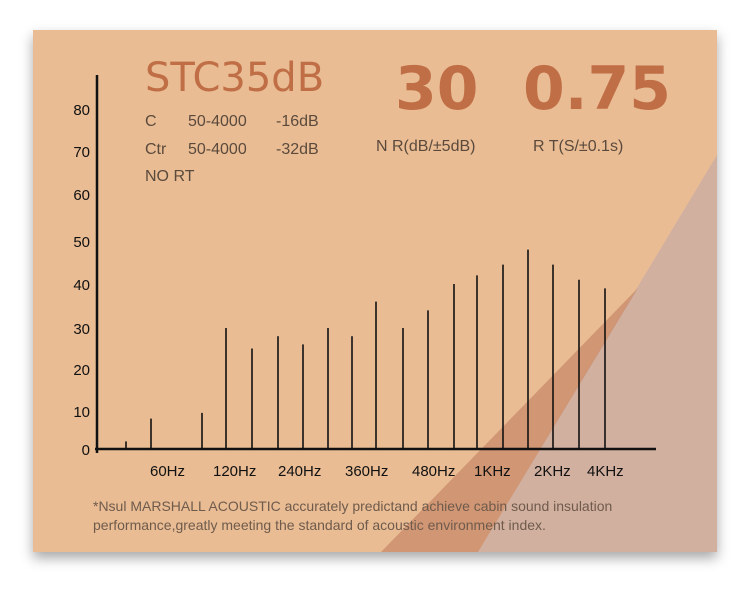  What do you see at coordinates (81, 370) in the screenshot?
I see `y-tick-label: 20` at bounding box center [81, 370].